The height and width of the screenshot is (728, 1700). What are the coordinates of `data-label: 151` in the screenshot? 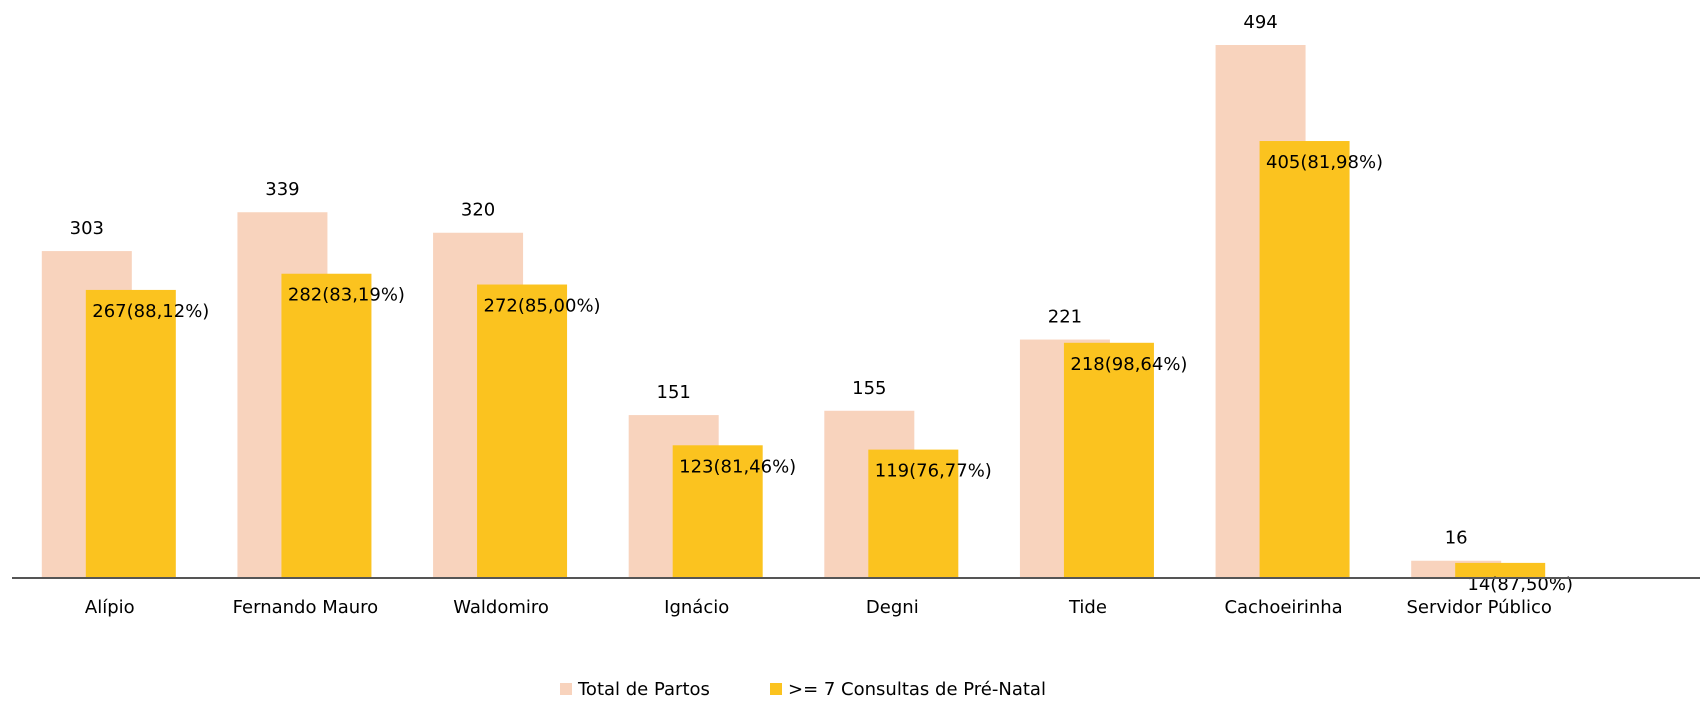 It's located at (674, 392).